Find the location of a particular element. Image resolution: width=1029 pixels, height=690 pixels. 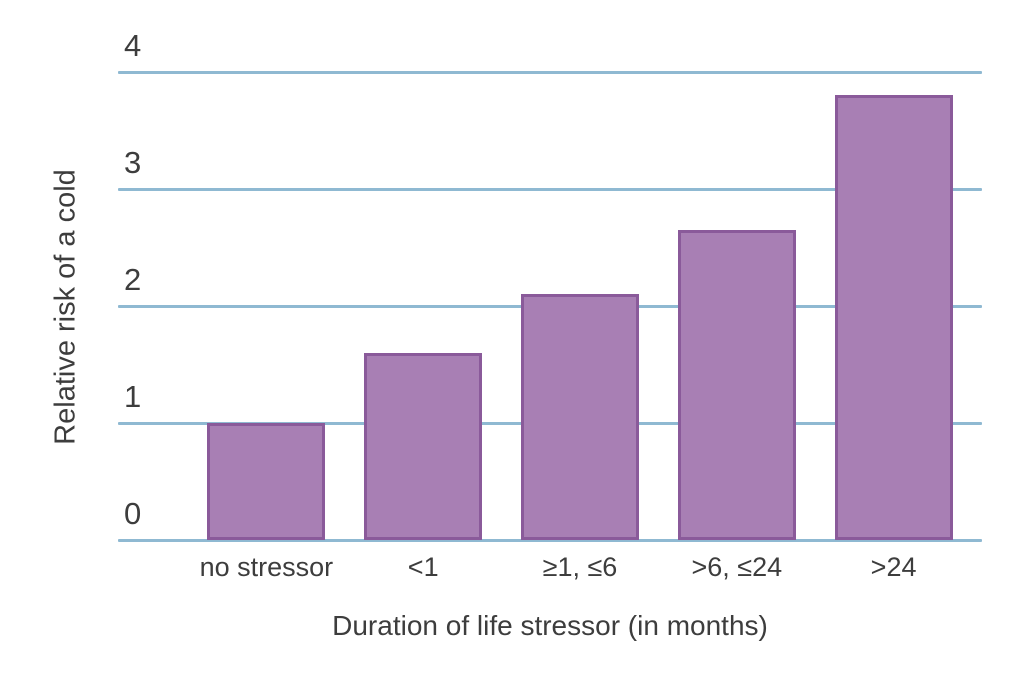

y-tick-label-3: 3 is located at coordinates (133, 162).